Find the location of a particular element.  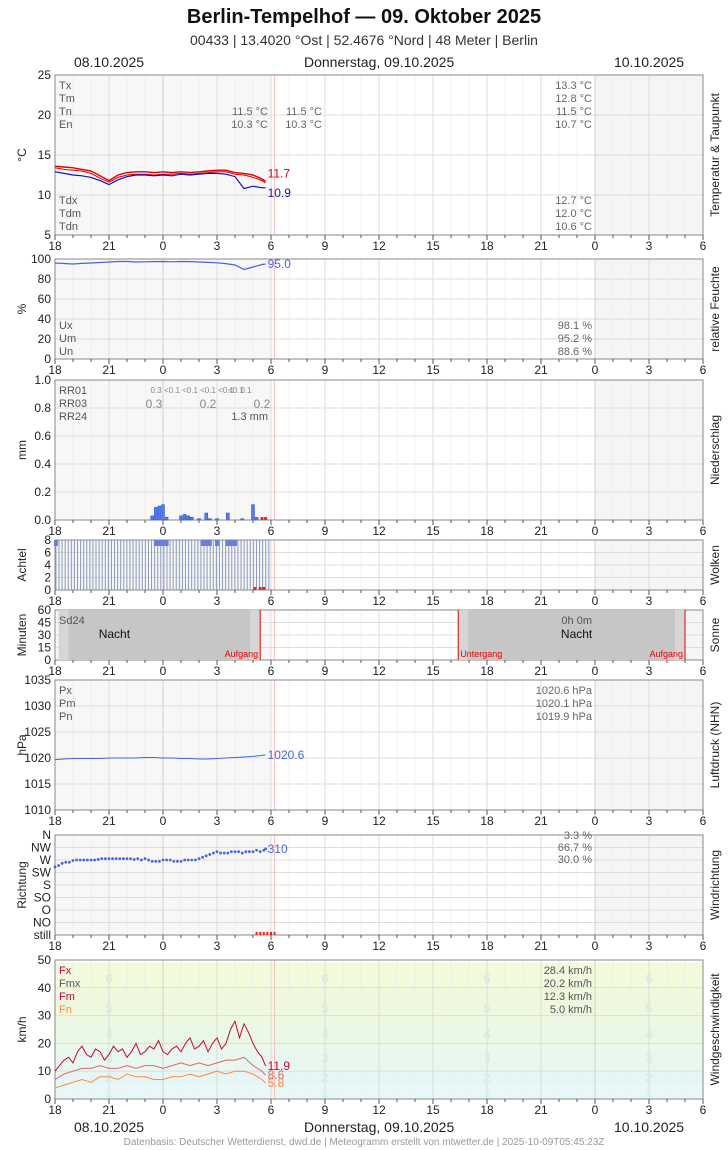

wind_speed-xtick-label: 21 is located at coordinates (541, 1110).